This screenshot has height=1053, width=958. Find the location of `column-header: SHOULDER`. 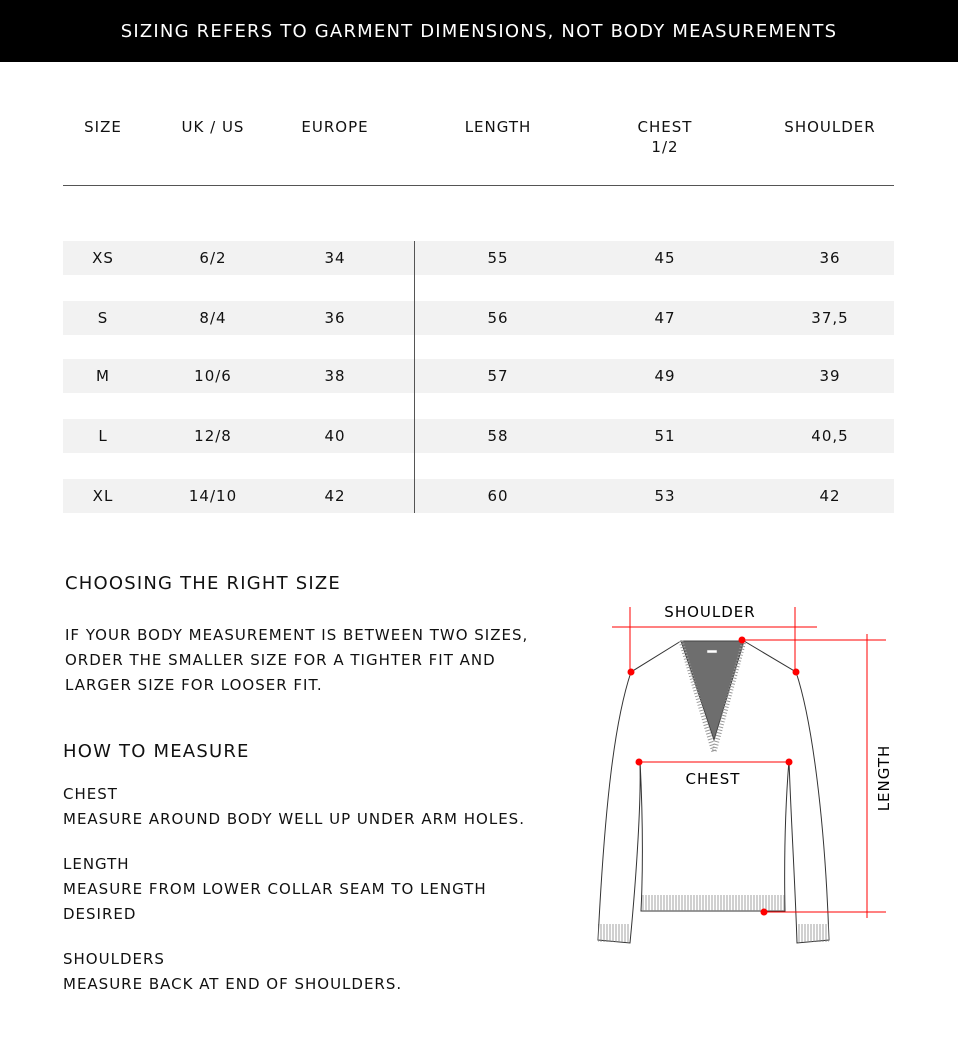

column-header: SHOULDER is located at coordinates (830, 127).